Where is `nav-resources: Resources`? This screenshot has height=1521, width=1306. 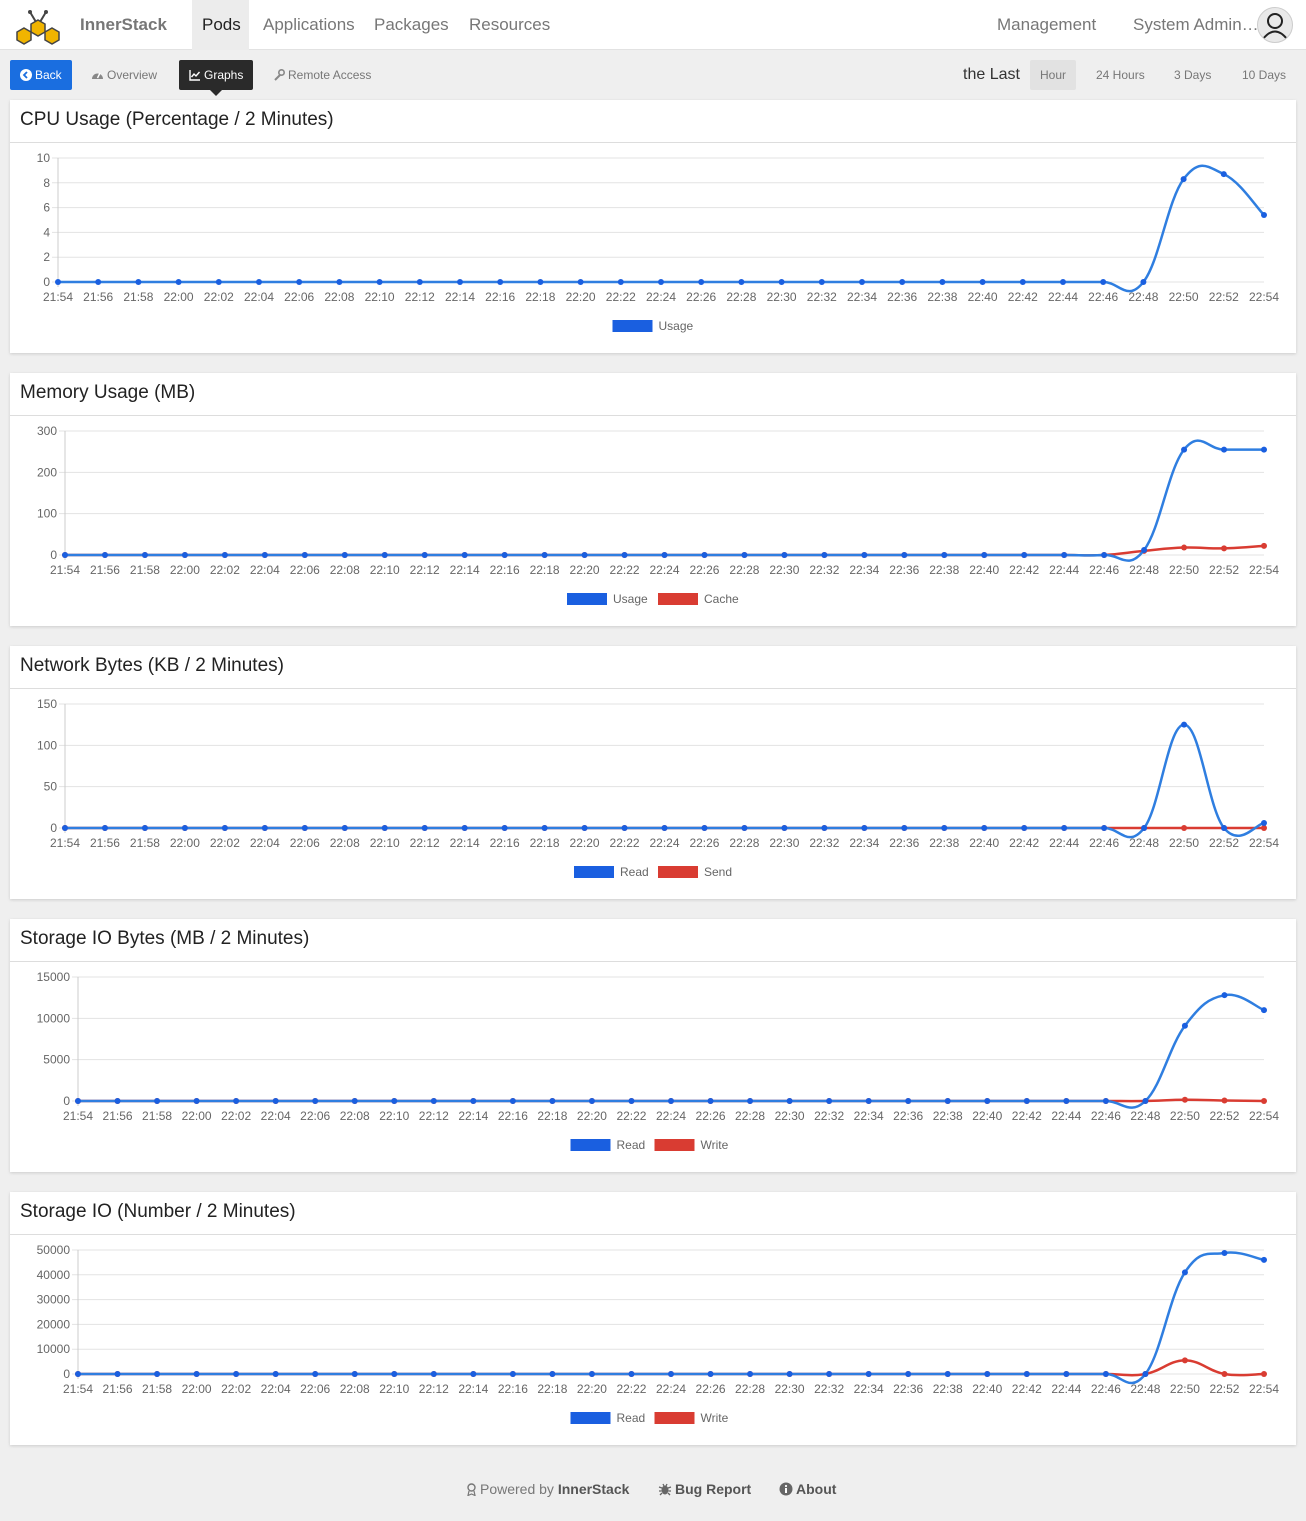 nav-resources: Resources is located at coordinates (510, 24).